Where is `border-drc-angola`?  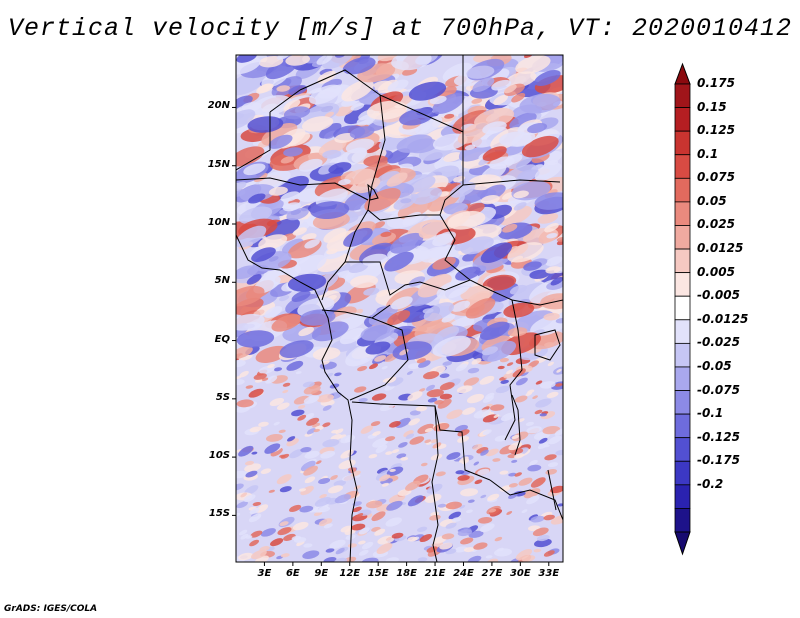
border-drc-angola is located at coordinates (421, 441).